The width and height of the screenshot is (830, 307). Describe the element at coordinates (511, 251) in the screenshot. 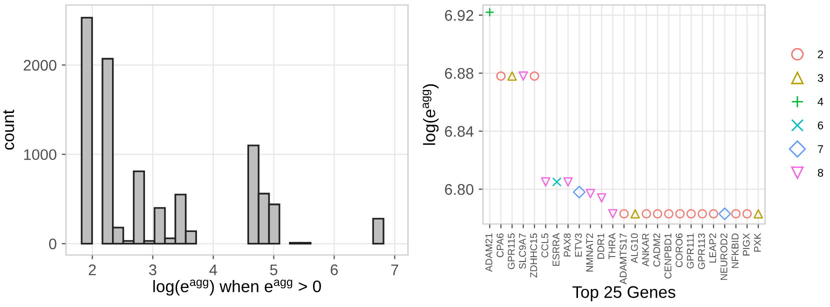

I see `x-tick-label: GPR115` at that location.